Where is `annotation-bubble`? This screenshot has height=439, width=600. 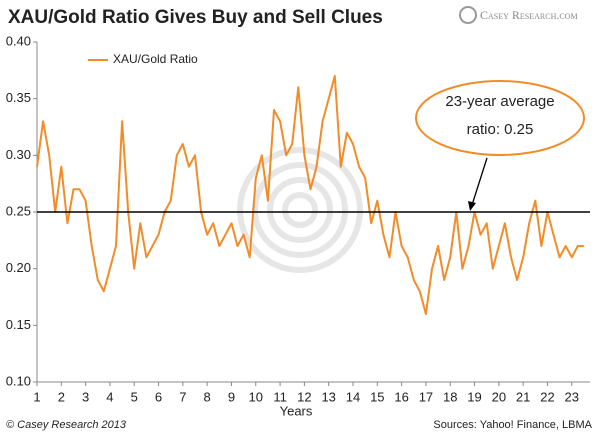
annotation-bubble is located at coordinates (500, 118).